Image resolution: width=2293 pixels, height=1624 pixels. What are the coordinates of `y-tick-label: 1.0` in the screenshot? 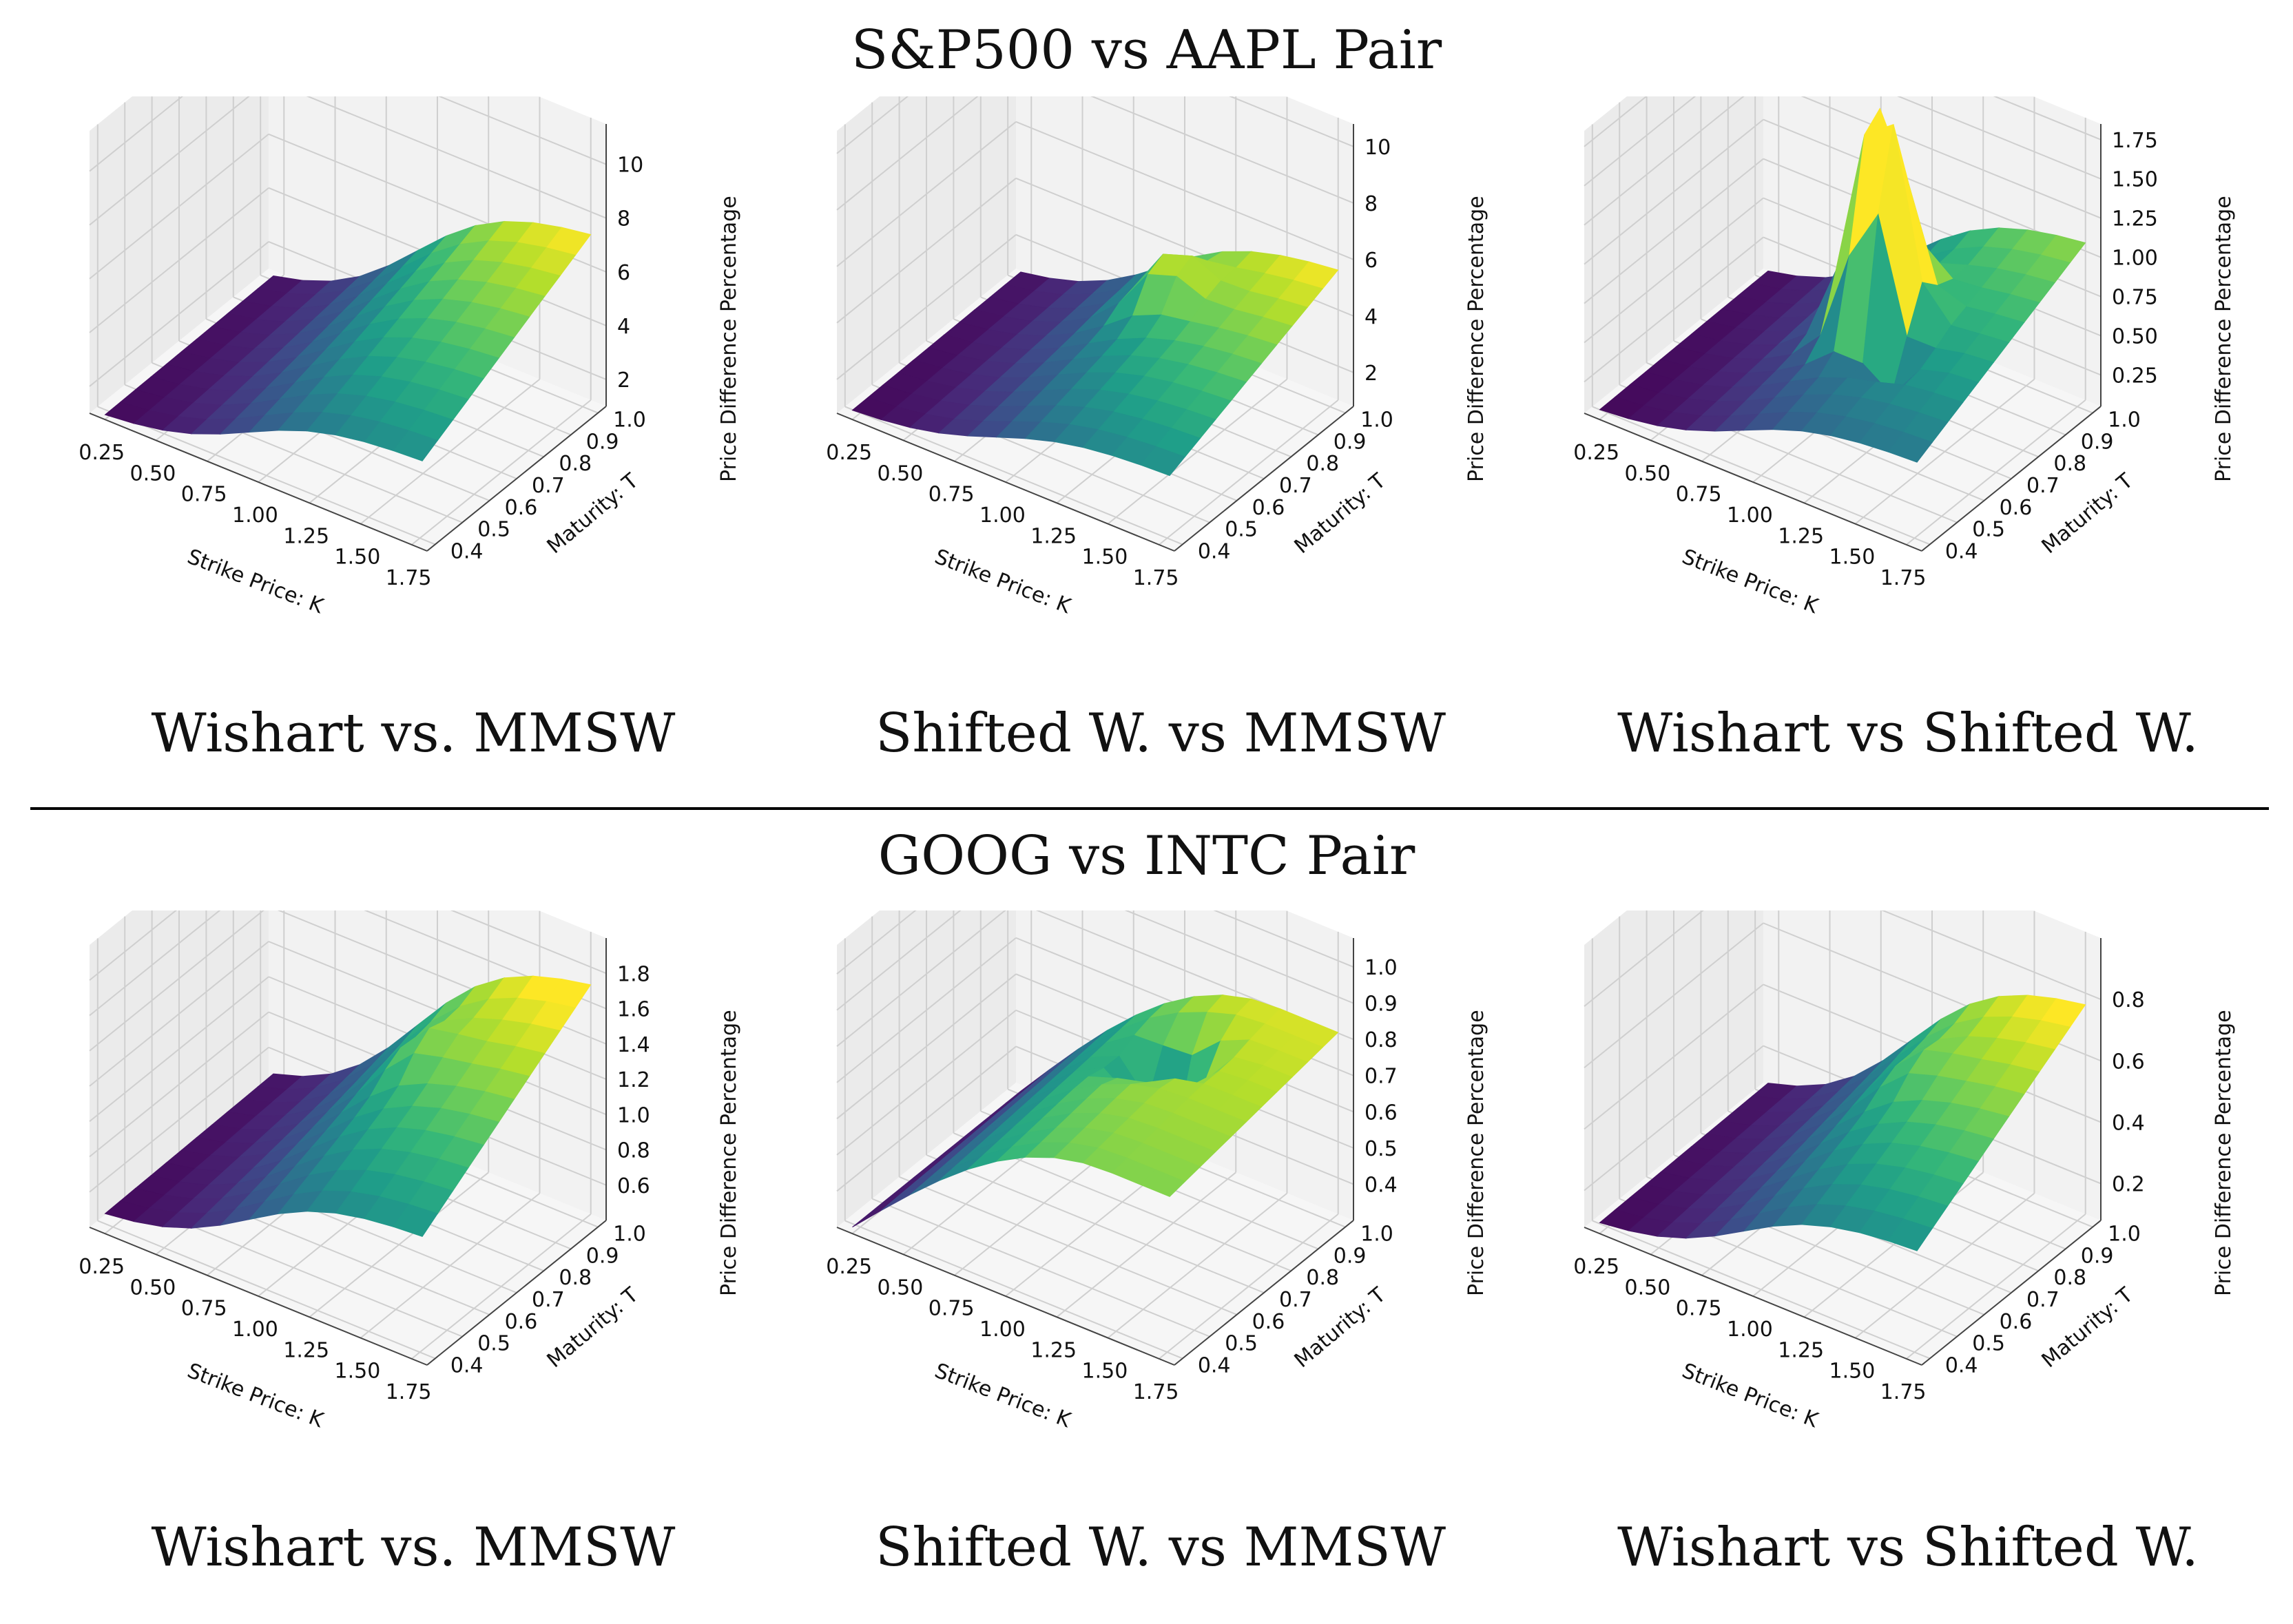 It's located at (629, 1235).